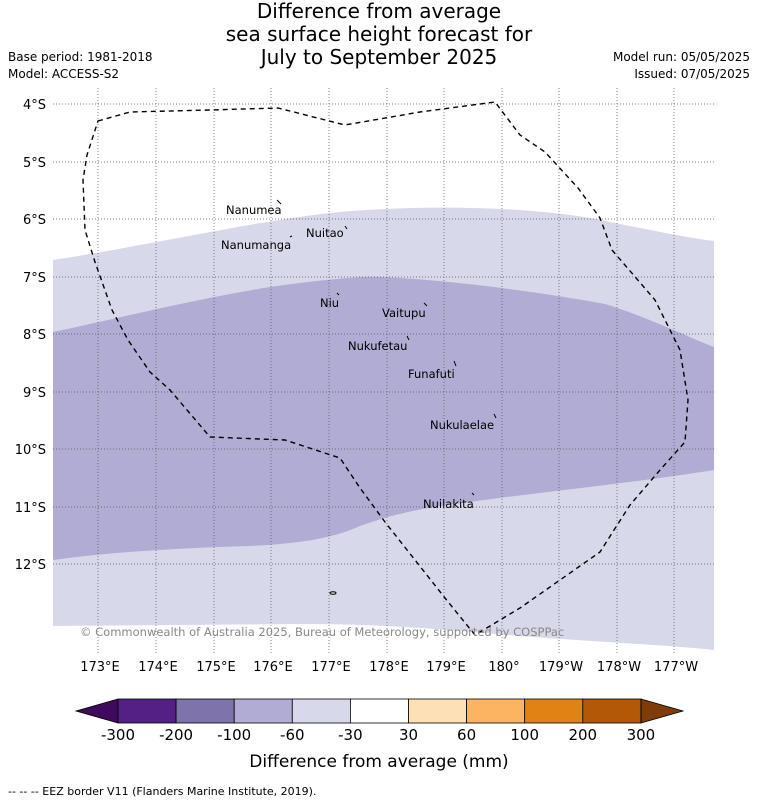  I want to click on colorbar-tick-label: -300, so click(118, 735).